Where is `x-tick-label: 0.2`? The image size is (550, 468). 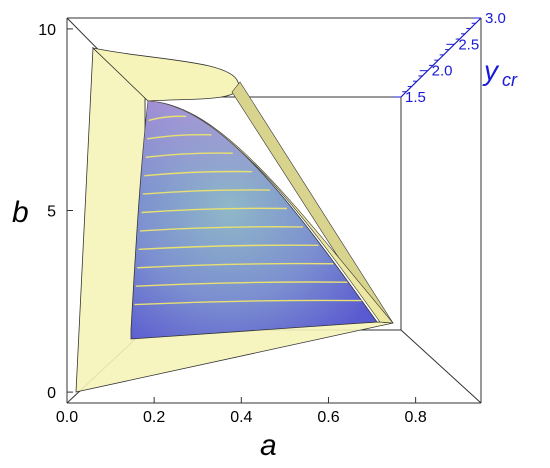
x-tick-label: 0.2 is located at coordinates (154, 417).